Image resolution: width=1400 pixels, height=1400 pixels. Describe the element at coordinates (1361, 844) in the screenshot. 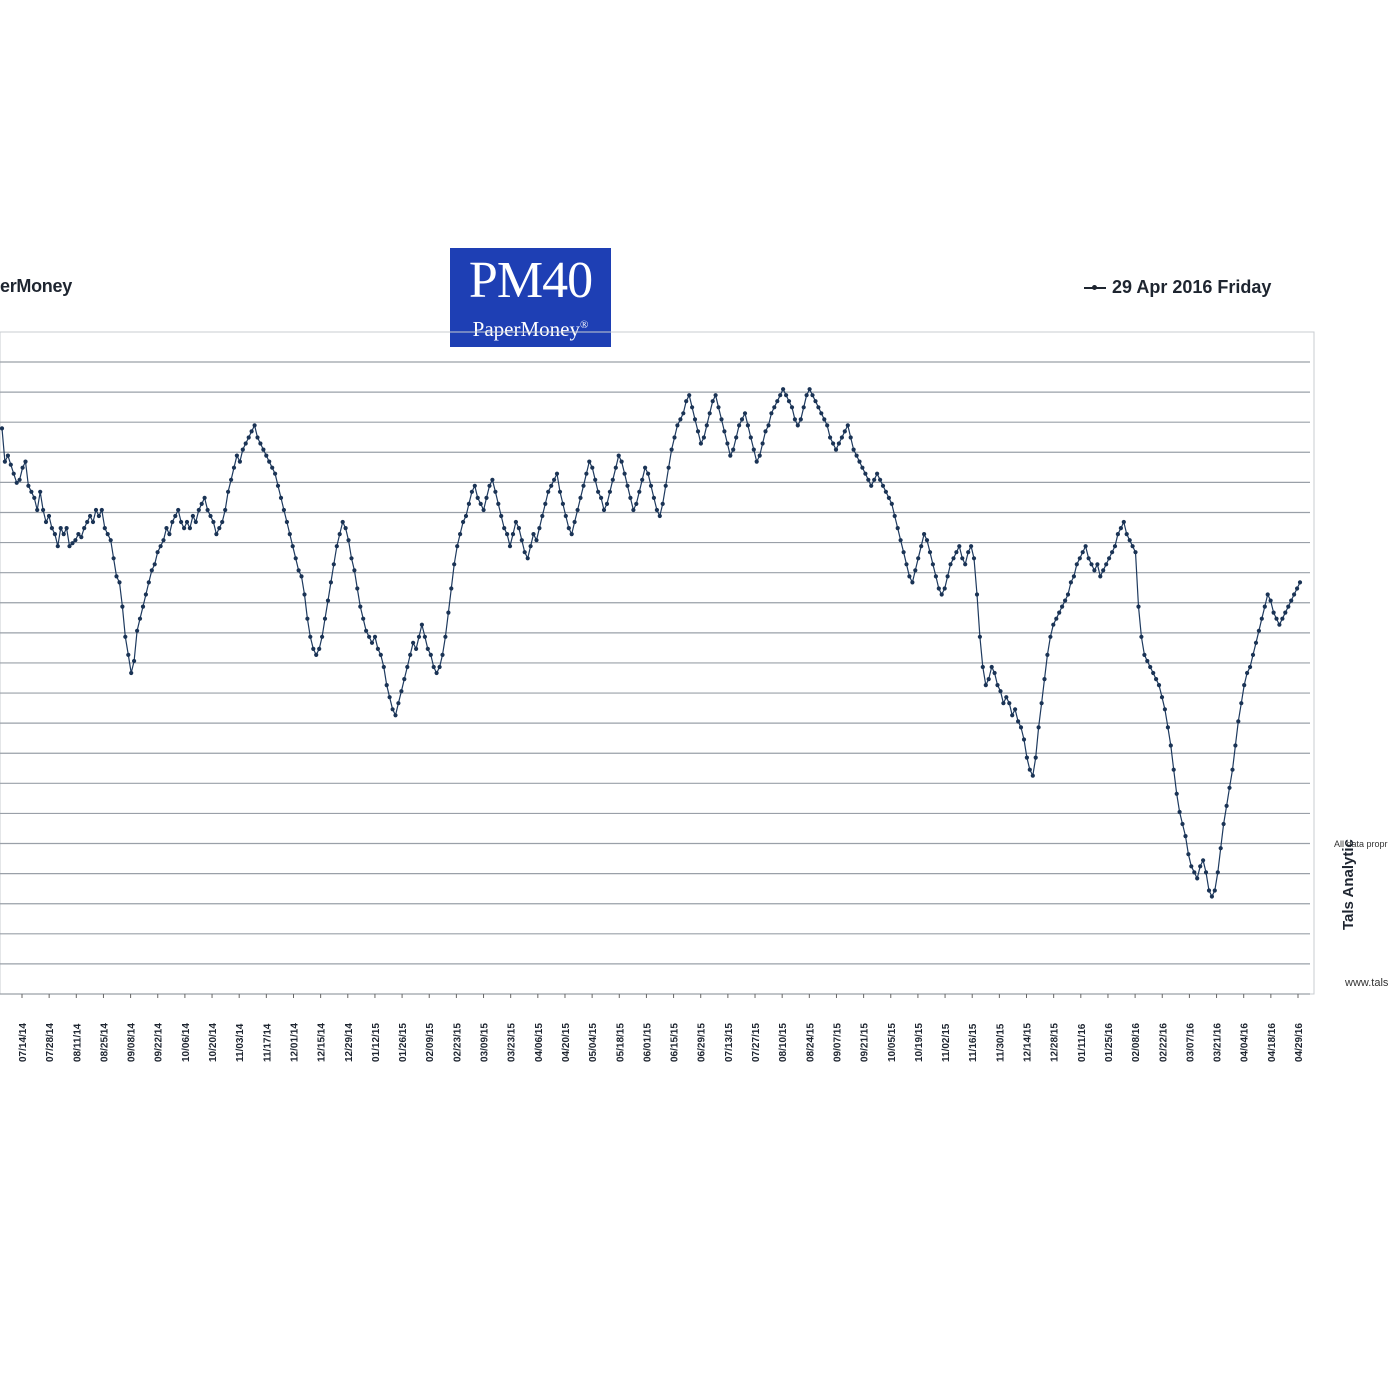

I see `side-data-note: All data propr` at that location.